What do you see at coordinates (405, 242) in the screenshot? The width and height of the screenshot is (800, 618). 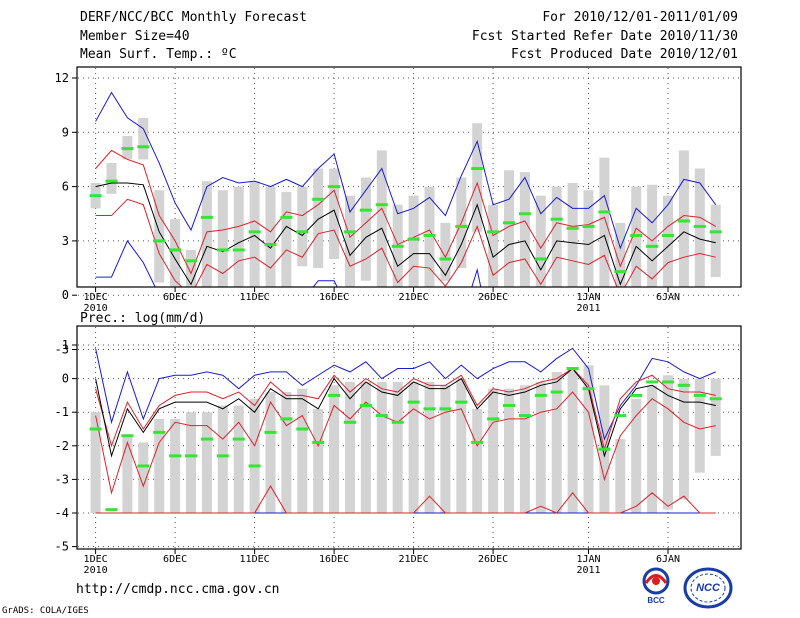 I see `inner-lower-line-temp` at bounding box center [405, 242].